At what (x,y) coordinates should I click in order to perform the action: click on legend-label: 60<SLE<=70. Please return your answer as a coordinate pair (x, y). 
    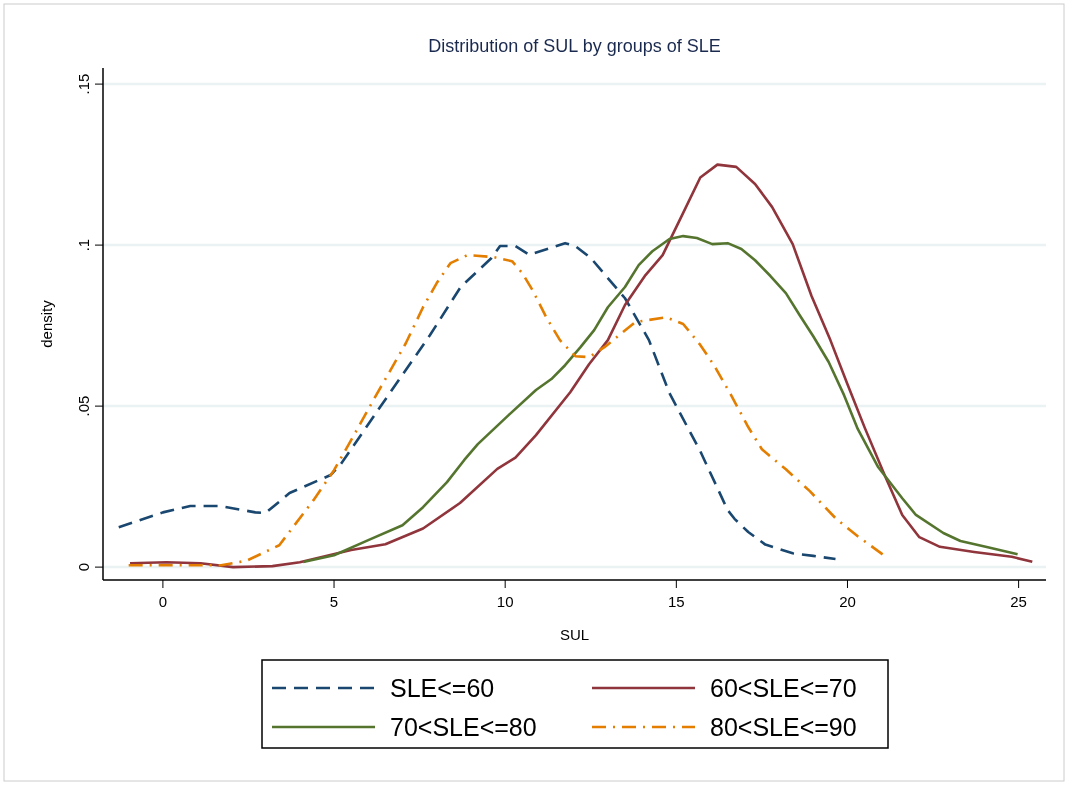
    Looking at the image, I should click on (783, 688).